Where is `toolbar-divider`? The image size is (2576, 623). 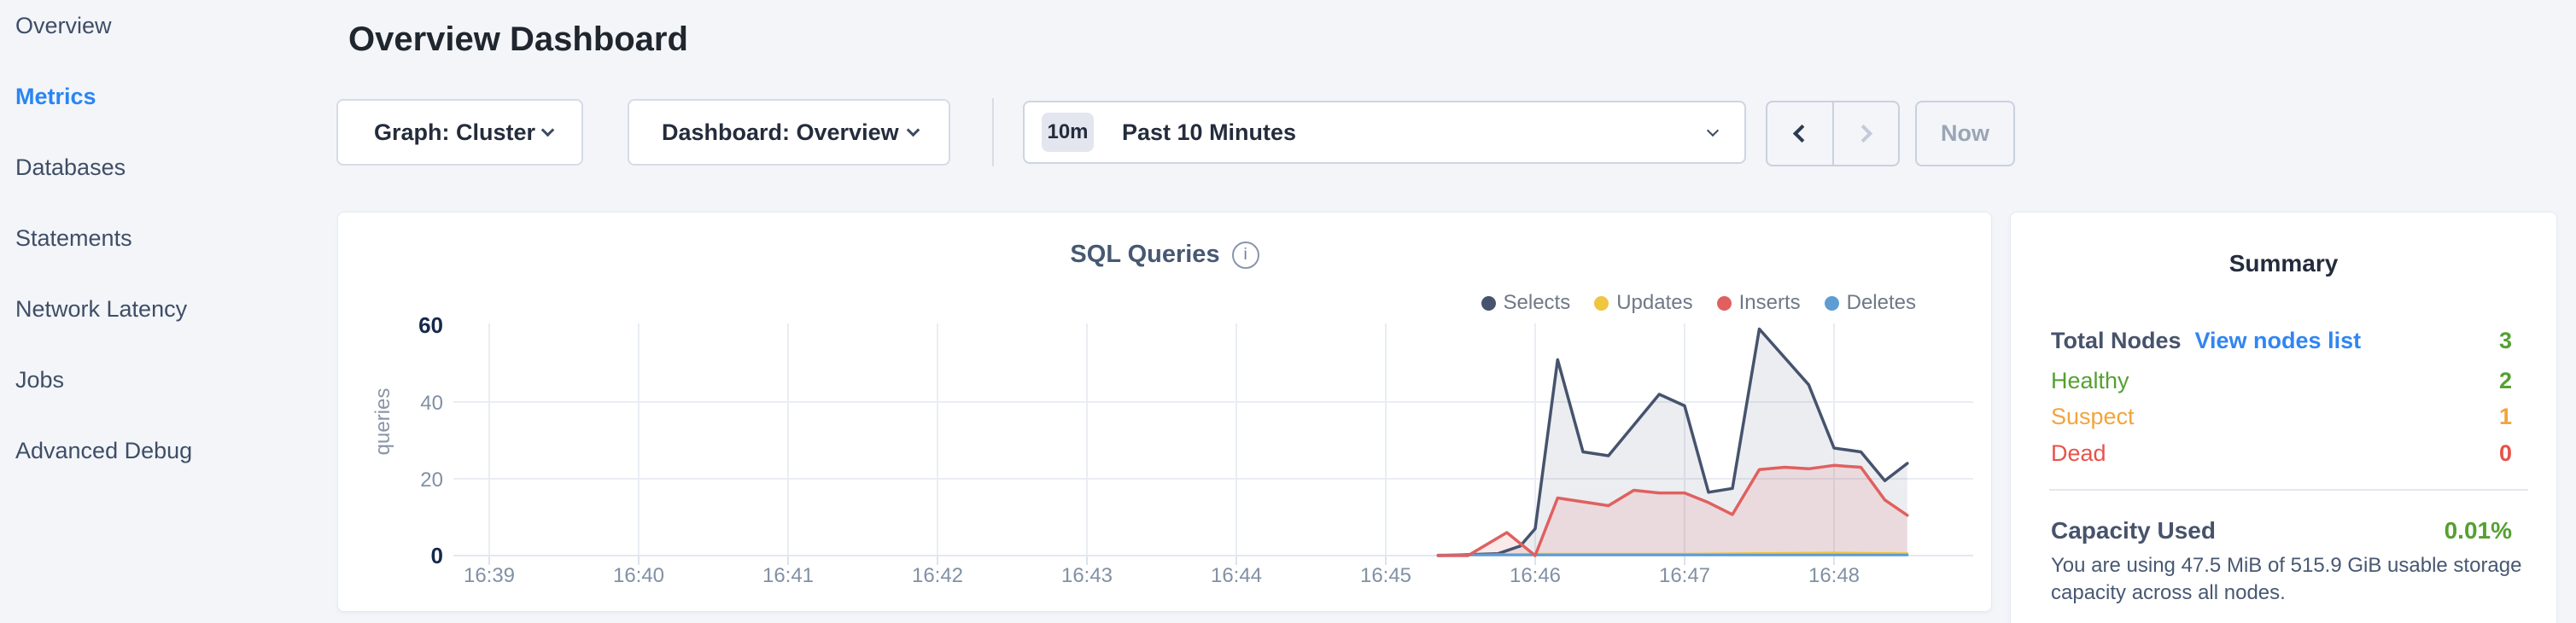
toolbar-divider is located at coordinates (993, 132).